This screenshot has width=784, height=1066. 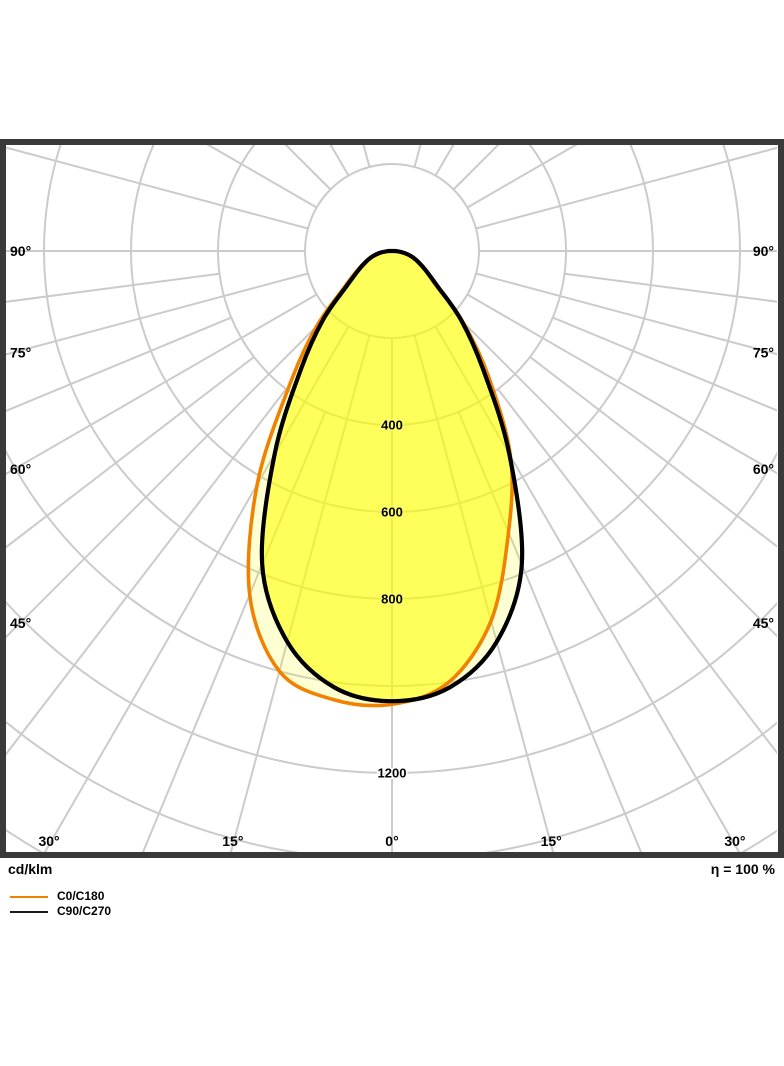 What do you see at coordinates (29, 911) in the screenshot?
I see `legend-line-c90-c270` at bounding box center [29, 911].